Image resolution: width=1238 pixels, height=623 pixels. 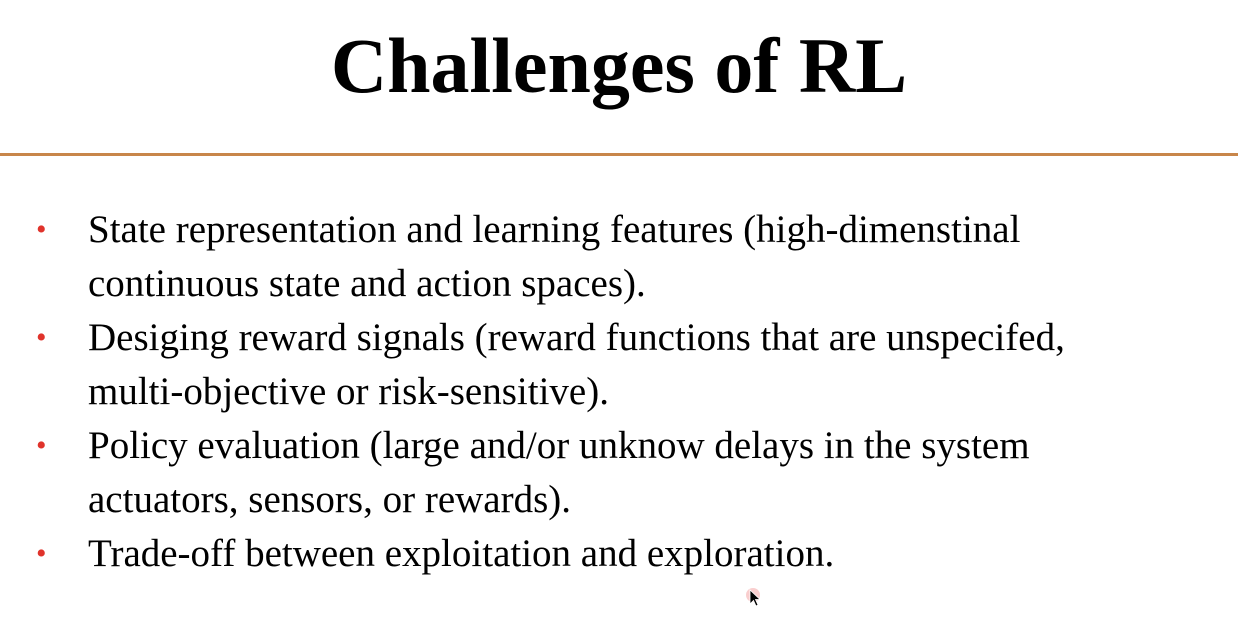 I want to click on title-divider, so click(x=619, y=154).